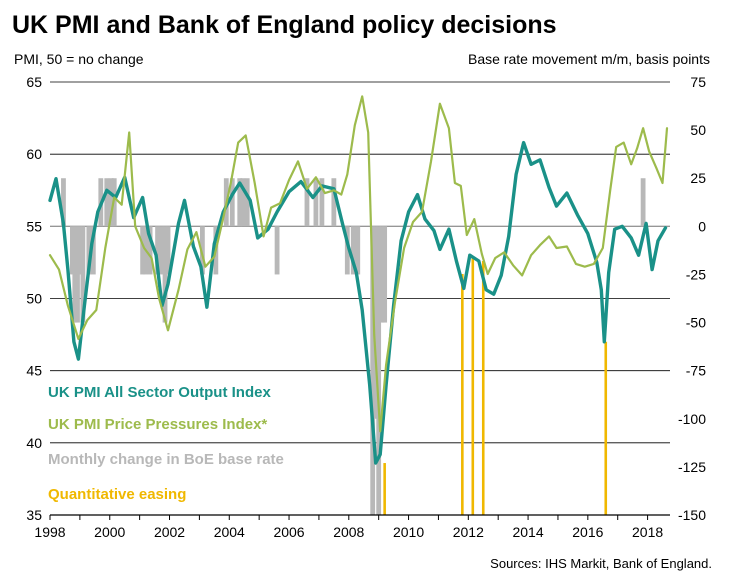 The image size is (729, 583). I want to click on x-tick-label: 2016, so click(587, 532).